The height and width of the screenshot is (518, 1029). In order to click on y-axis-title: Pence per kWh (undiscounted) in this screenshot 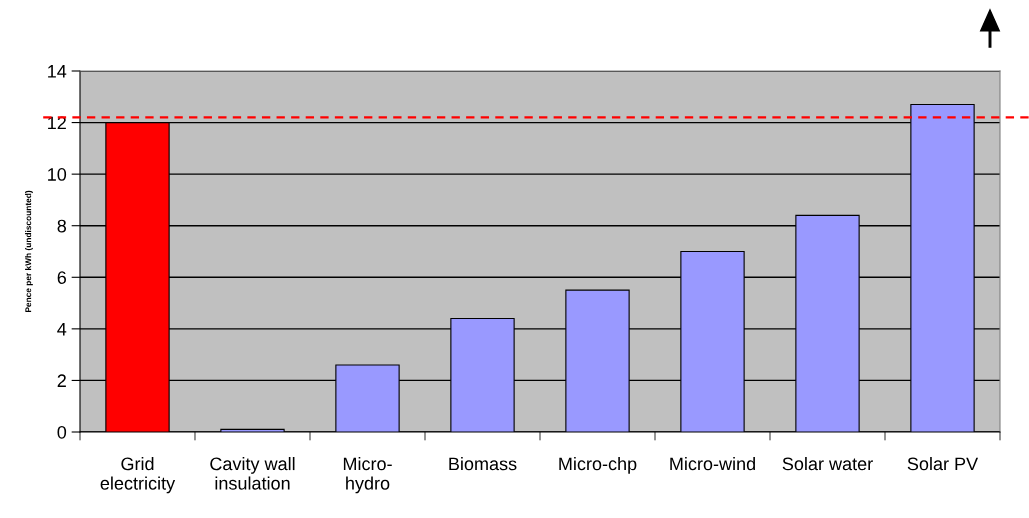, I will do `click(29, 251)`.